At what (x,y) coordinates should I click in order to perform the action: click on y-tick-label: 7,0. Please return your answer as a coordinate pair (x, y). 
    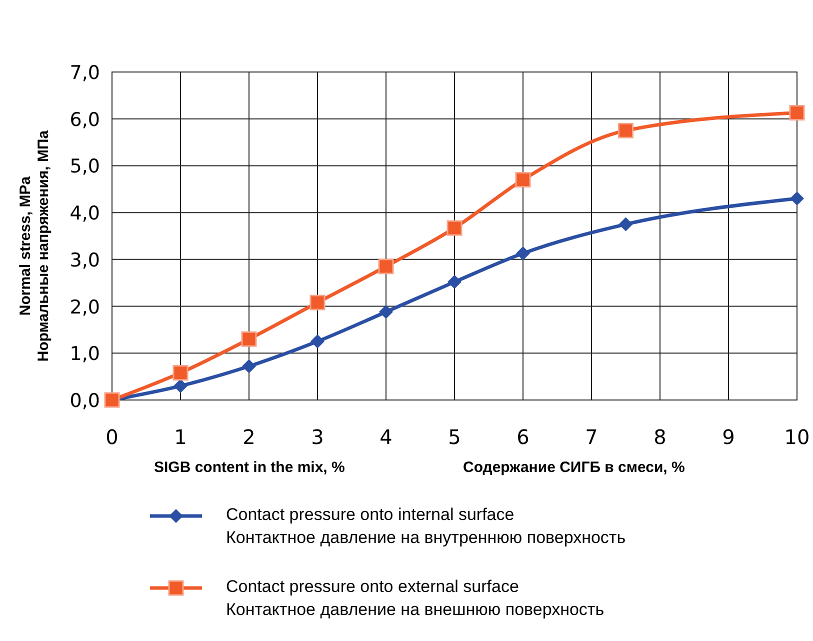
    Looking at the image, I should click on (85, 73).